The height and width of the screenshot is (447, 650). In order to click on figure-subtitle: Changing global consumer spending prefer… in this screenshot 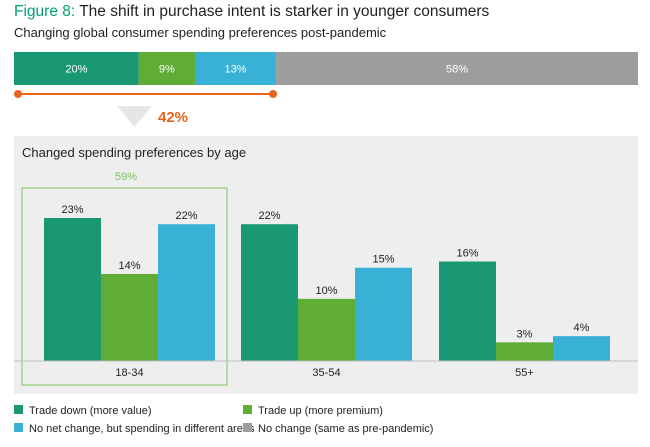, I will do `click(200, 32)`.